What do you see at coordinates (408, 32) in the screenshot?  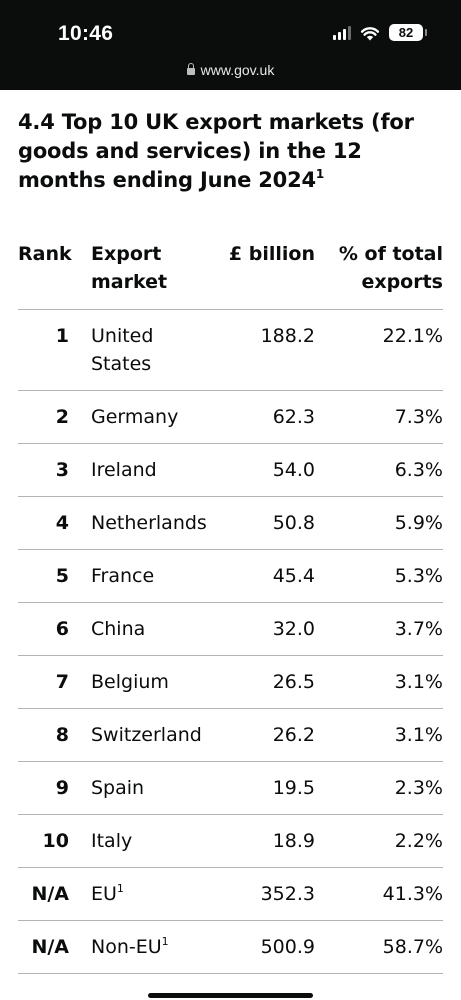 I see `battery-icon: 82` at bounding box center [408, 32].